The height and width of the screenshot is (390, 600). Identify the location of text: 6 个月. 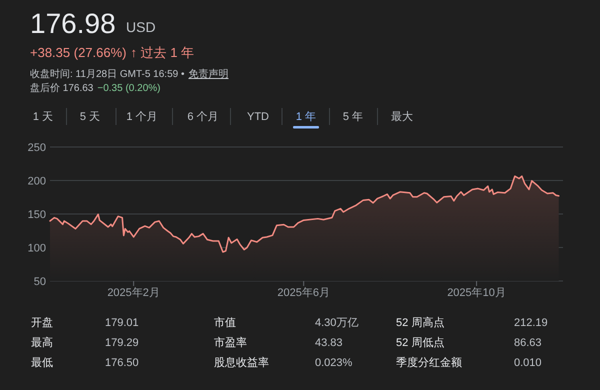
(203, 117).